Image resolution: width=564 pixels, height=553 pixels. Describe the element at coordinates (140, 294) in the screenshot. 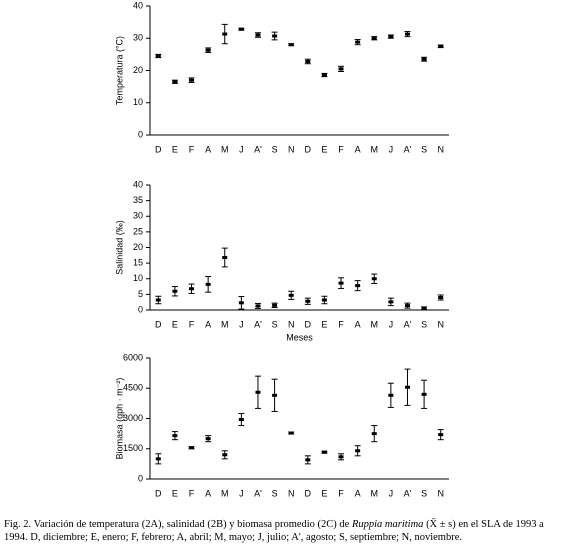

I see `y-tick-label: 5` at that location.